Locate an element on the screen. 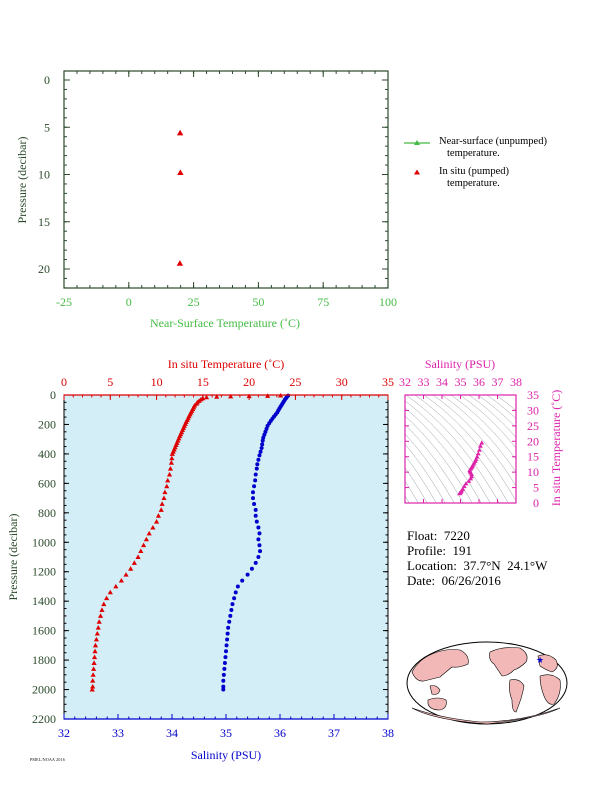  pressure-tick-label: 1000 is located at coordinates (44, 542).